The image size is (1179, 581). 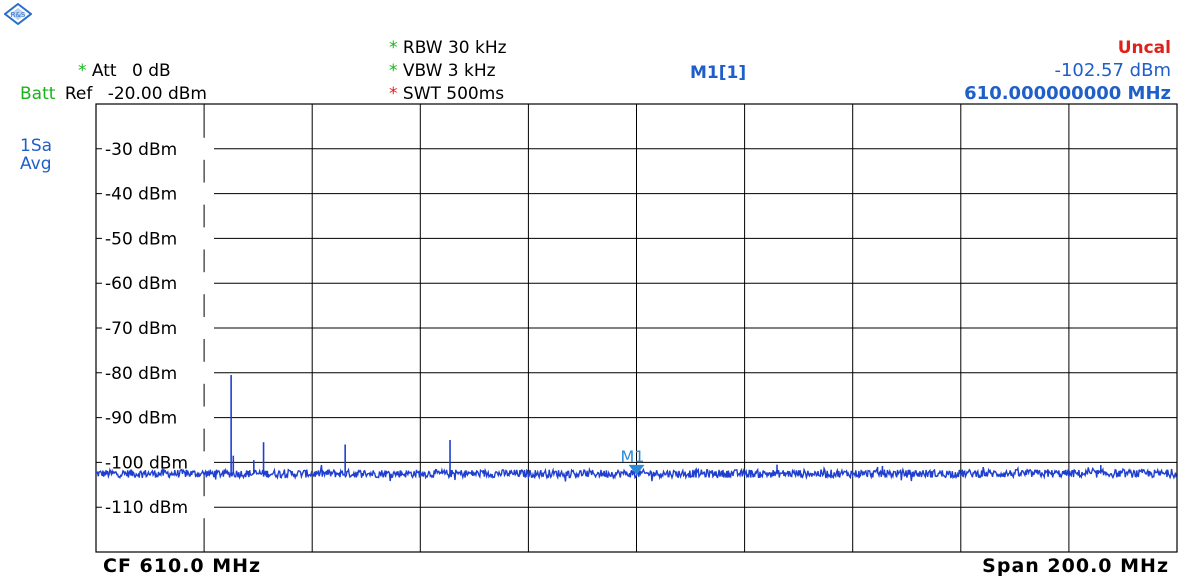 I want to click on y-tick-label: -80 dBm, so click(x=141, y=374).